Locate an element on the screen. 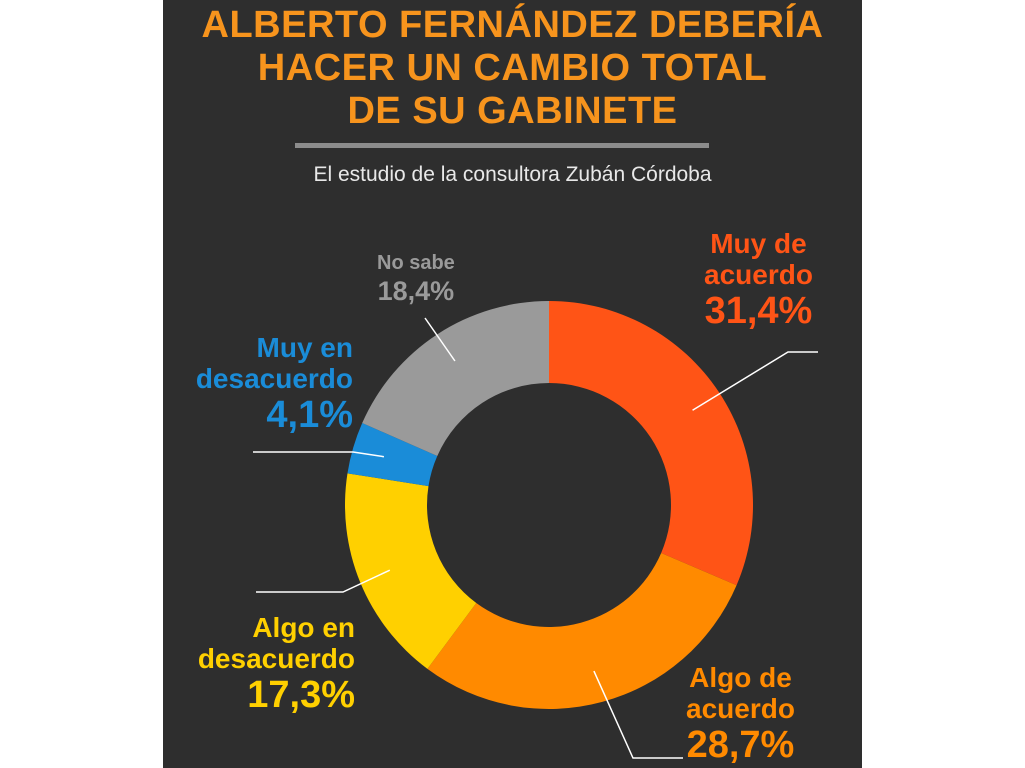 Image resolution: width=1025 pixels, height=768 pixels. slice-name-line: Algo en is located at coordinates (303, 627).